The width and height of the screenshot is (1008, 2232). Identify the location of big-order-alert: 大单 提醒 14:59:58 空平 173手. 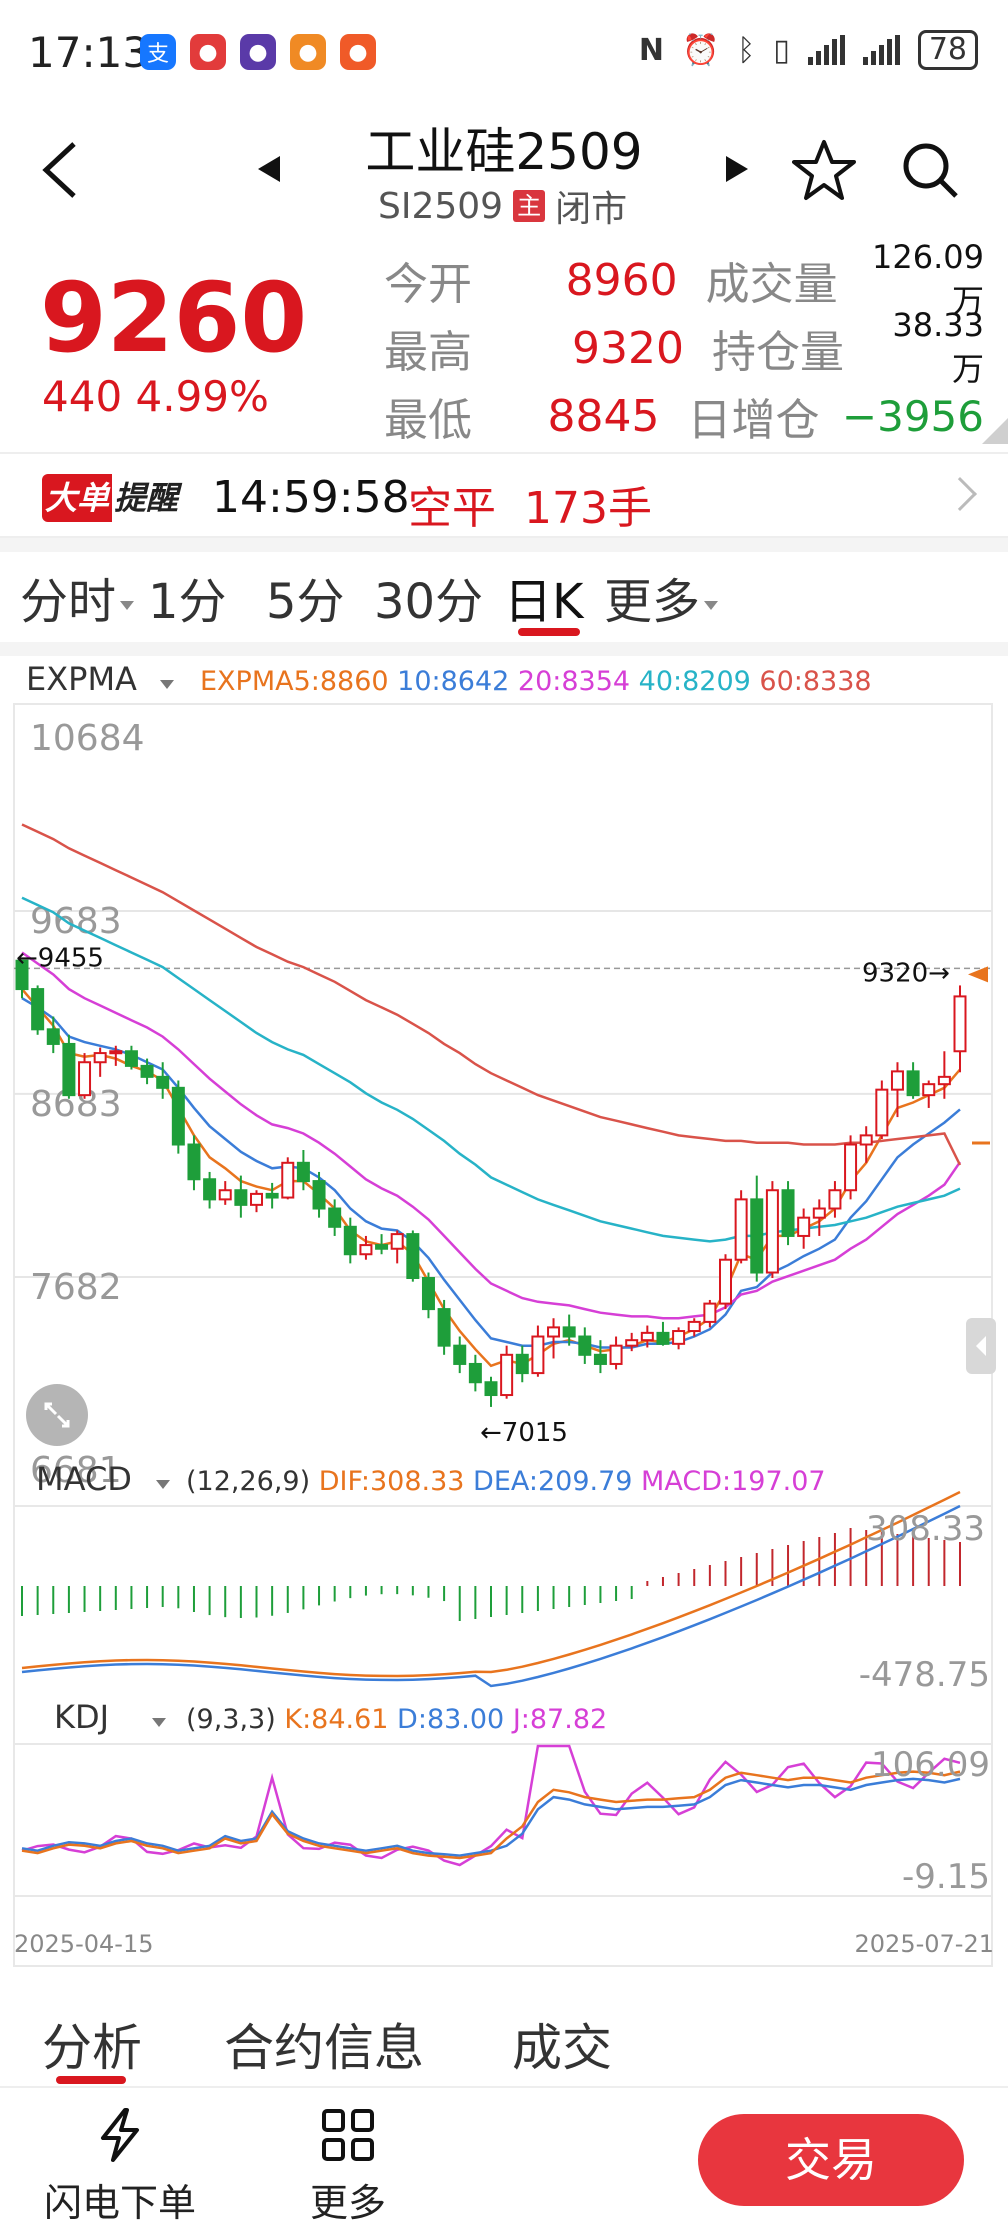
(504, 495).